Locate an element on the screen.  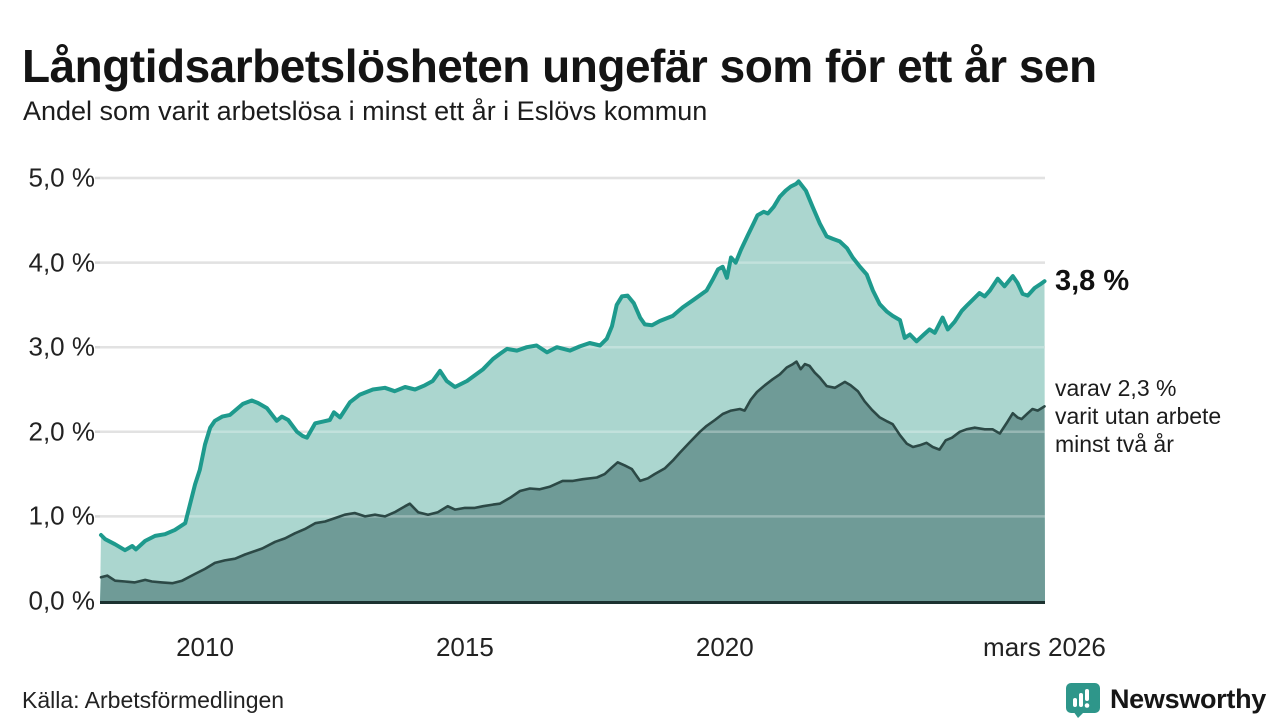
x-tick-label: 2015 is located at coordinates (464, 647).